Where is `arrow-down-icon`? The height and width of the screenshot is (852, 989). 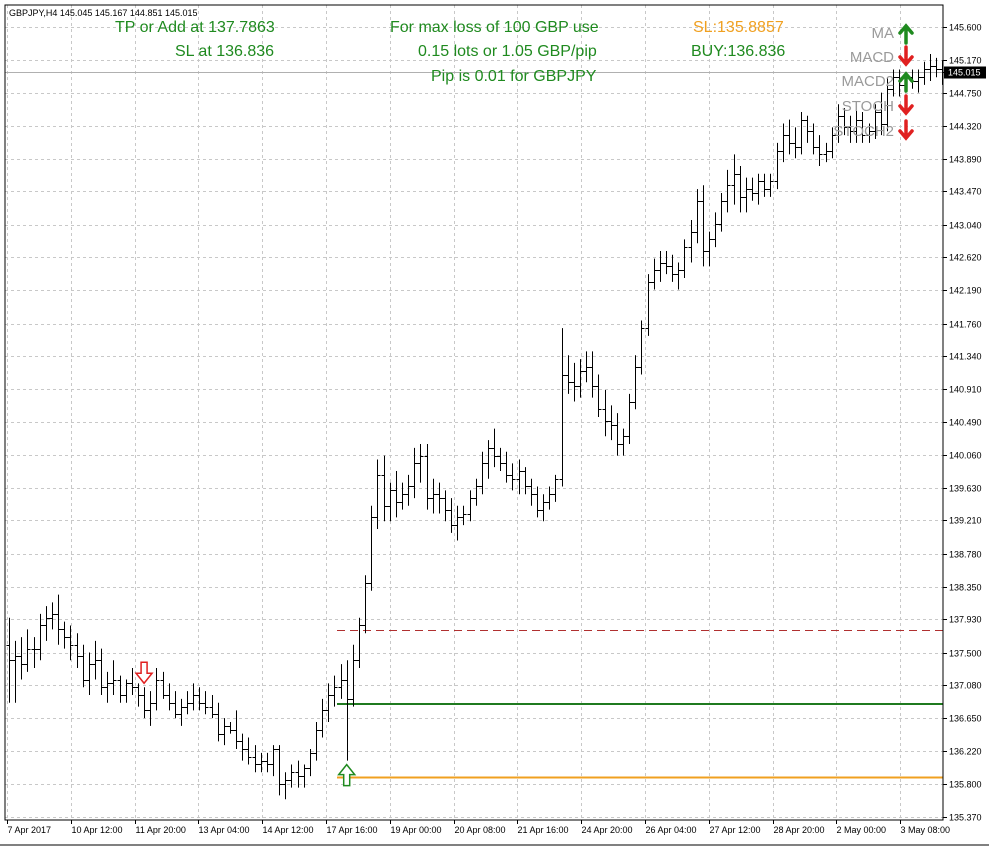 arrow-down-icon is located at coordinates (906, 105).